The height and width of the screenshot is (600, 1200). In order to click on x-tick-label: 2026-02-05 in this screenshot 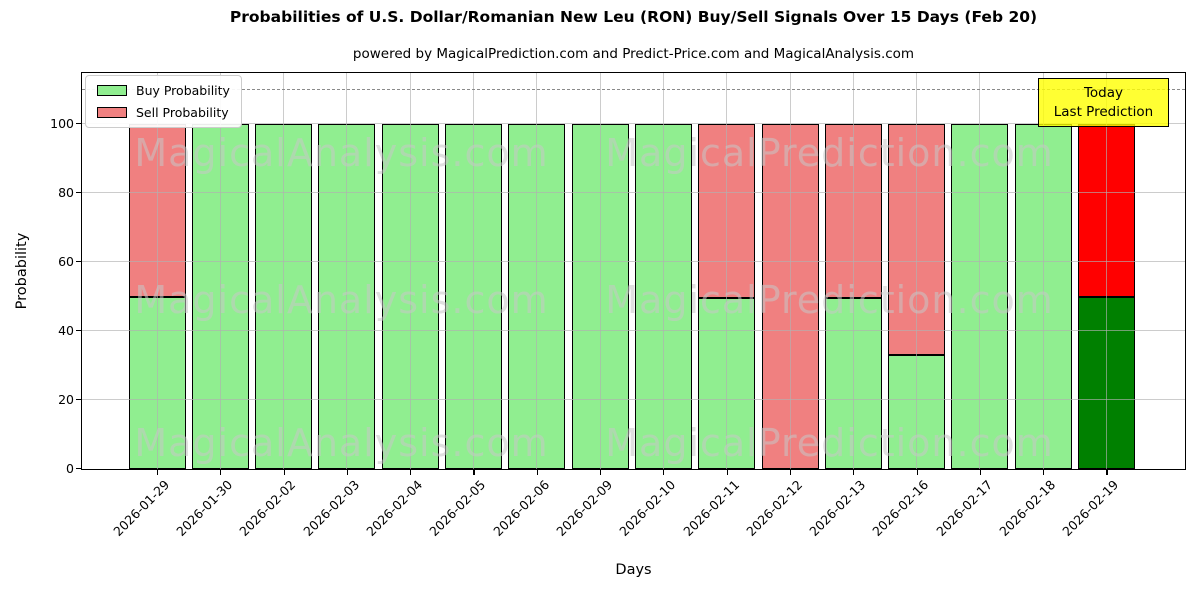, I will do `click(457, 508)`.